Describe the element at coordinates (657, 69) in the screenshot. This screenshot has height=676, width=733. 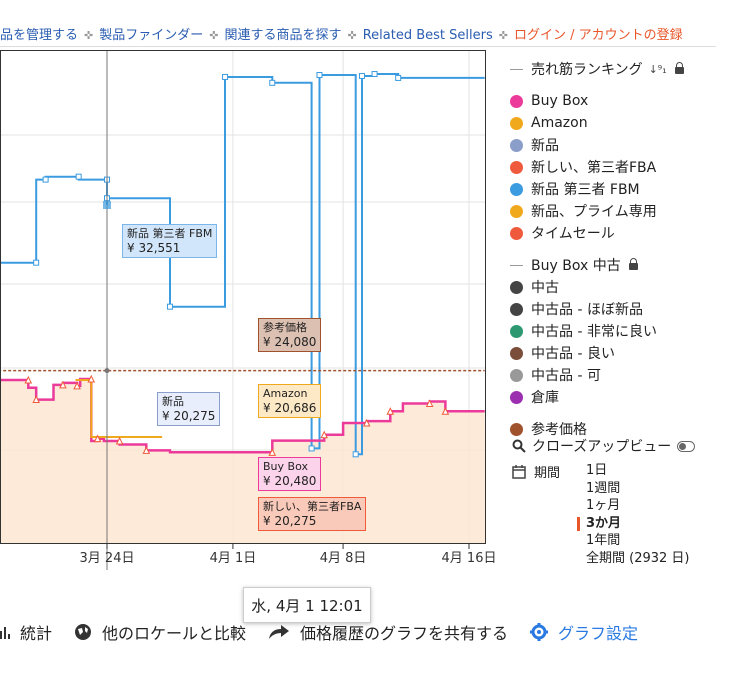
I see `sort-icon: ↓⁹₁` at that location.